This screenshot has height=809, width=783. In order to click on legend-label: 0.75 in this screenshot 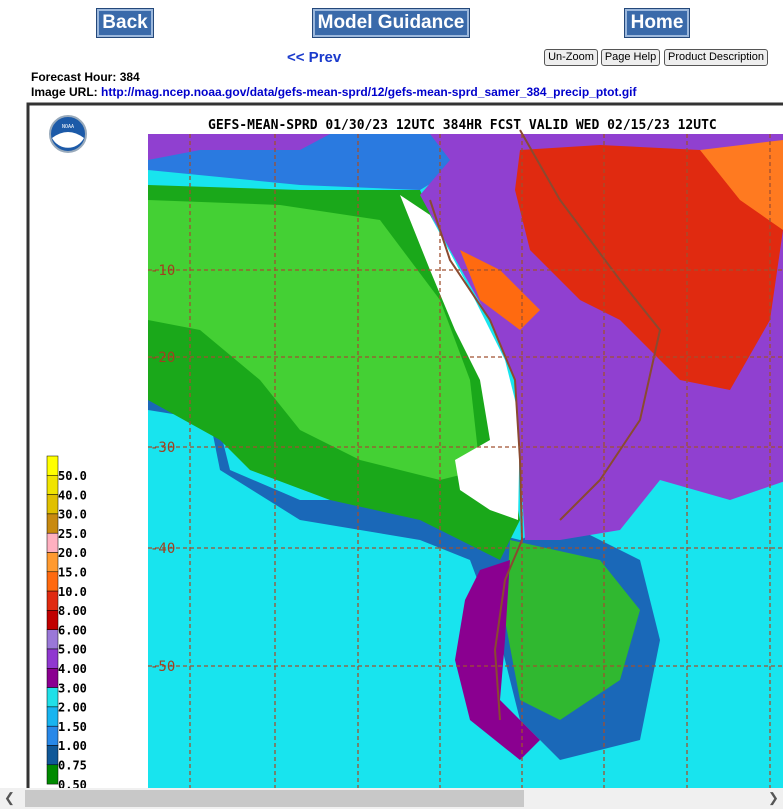, I will do `click(72, 766)`.